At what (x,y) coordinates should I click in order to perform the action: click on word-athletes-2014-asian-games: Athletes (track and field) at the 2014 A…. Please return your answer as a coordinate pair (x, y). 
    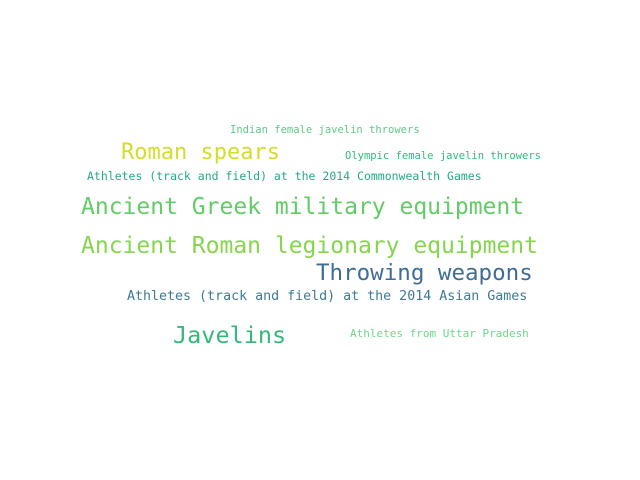
    Looking at the image, I should click on (327, 296).